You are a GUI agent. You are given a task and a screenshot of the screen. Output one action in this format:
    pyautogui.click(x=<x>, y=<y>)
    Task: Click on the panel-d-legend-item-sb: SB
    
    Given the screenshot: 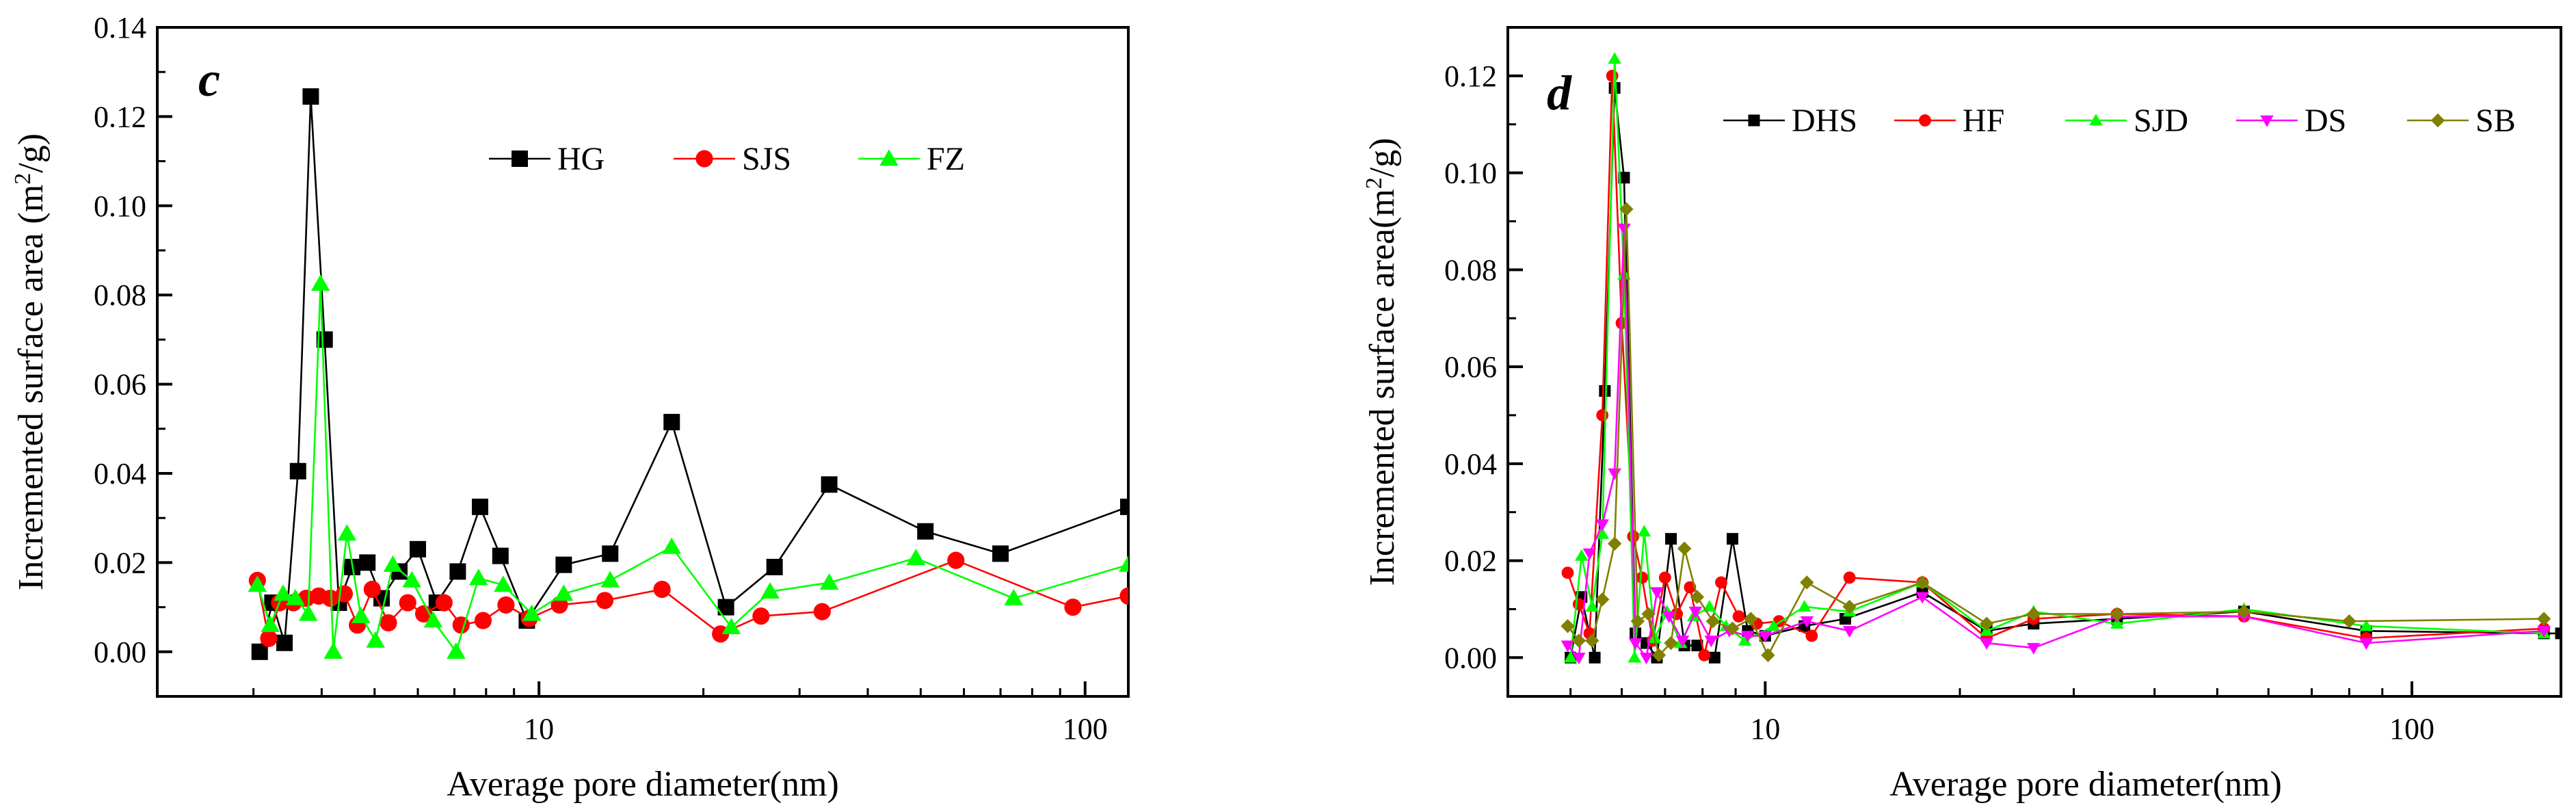 What is the action you would take?
    pyautogui.click(x=2461, y=121)
    